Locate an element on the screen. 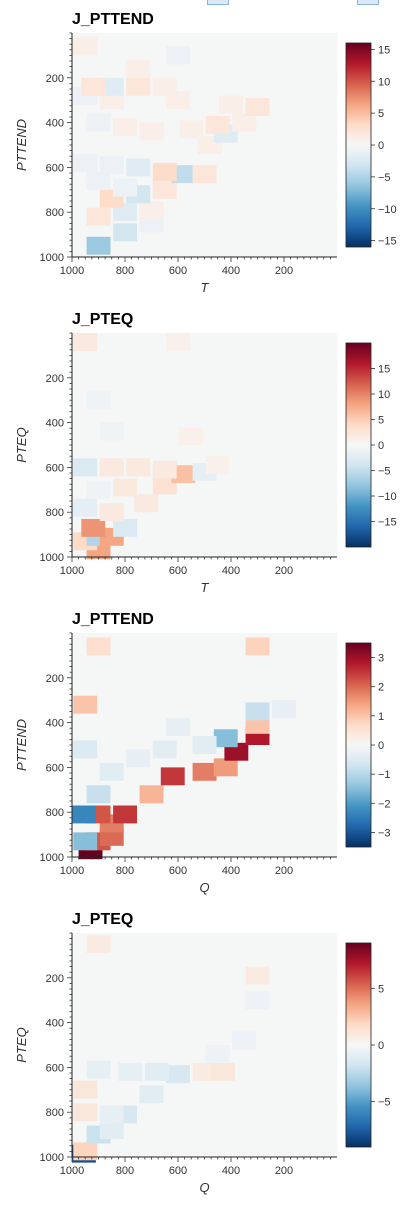 Image resolution: width=409 pixels, height=1205 pixels. colorbar-tick-label: 3 is located at coordinates (381, 659).